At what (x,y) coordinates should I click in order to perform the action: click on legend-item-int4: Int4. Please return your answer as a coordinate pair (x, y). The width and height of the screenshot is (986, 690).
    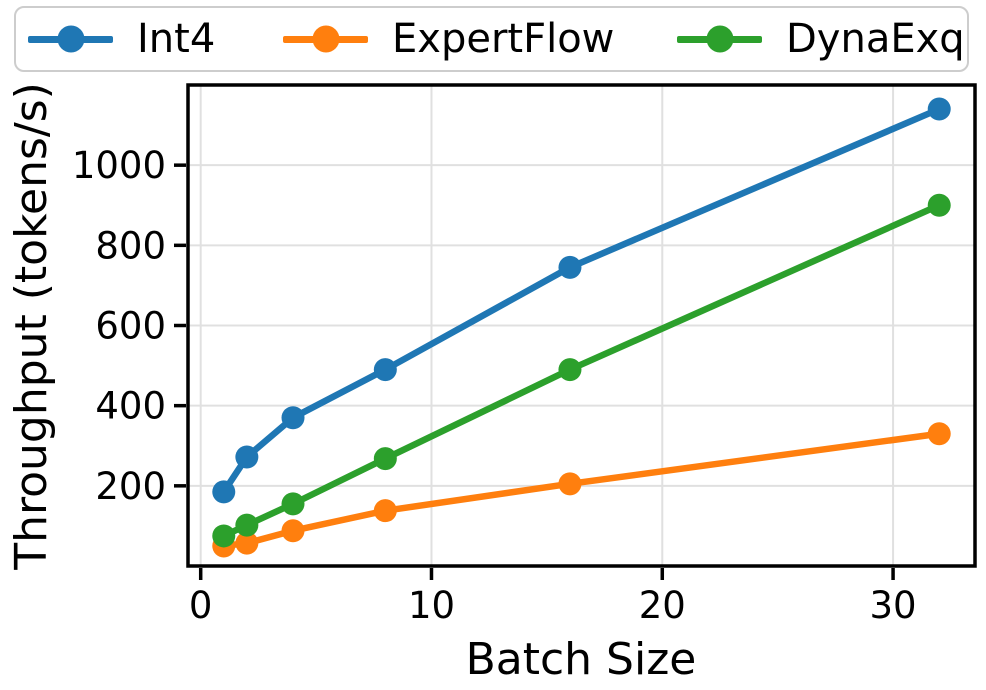
    Looking at the image, I should click on (121, 39).